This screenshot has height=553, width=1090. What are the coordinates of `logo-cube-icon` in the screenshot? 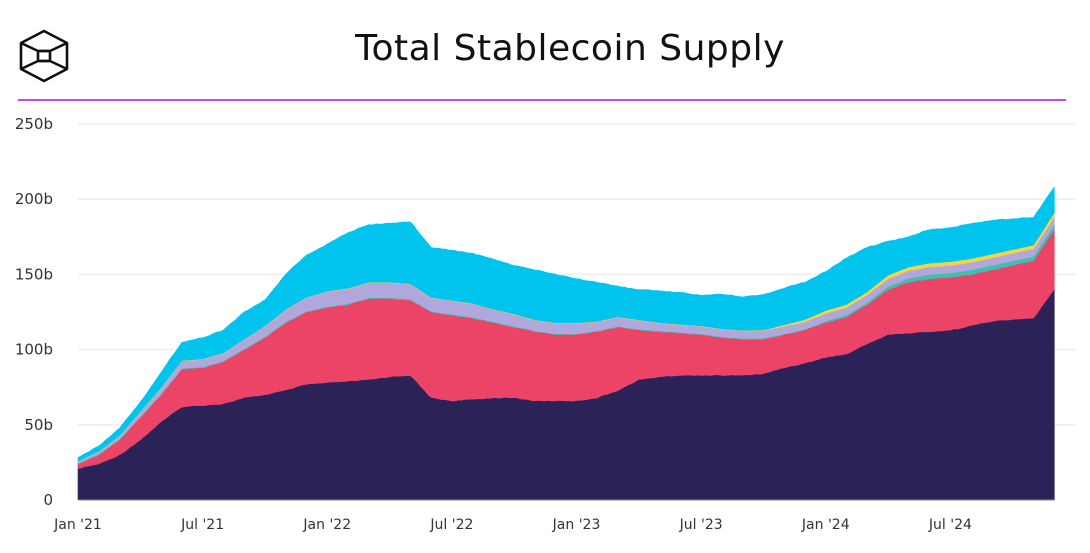 It's located at (44, 56).